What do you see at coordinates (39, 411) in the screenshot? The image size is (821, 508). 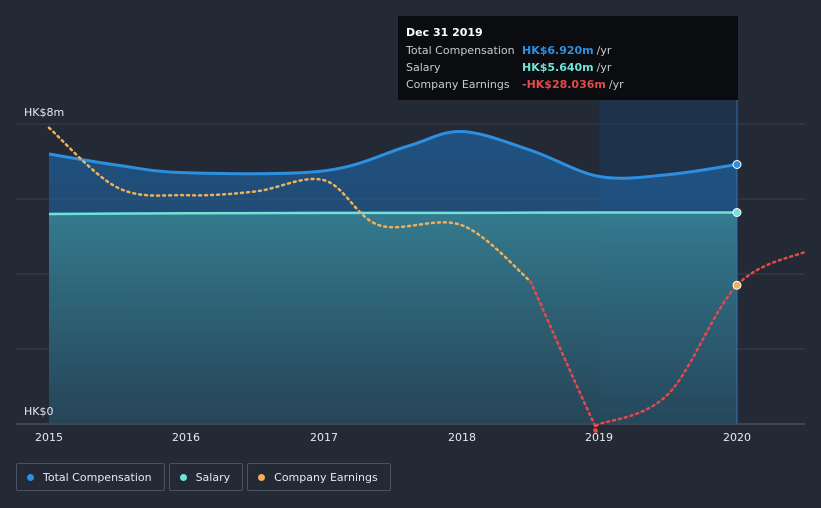 I see `y-tick-label-bottom: HK$0` at bounding box center [39, 411].